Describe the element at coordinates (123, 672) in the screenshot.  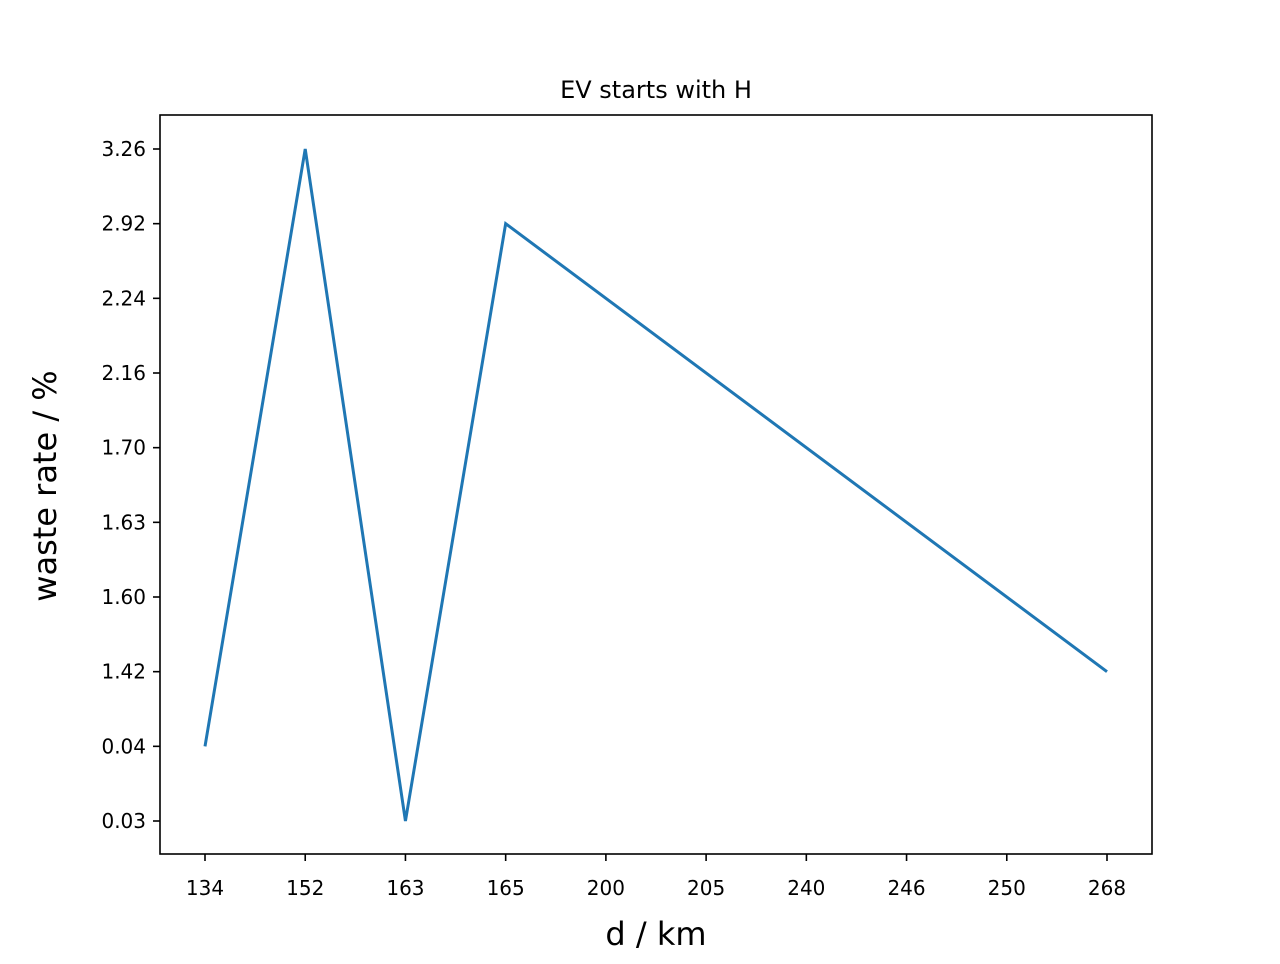
I see `y-tick-label: 1.42` at that location.